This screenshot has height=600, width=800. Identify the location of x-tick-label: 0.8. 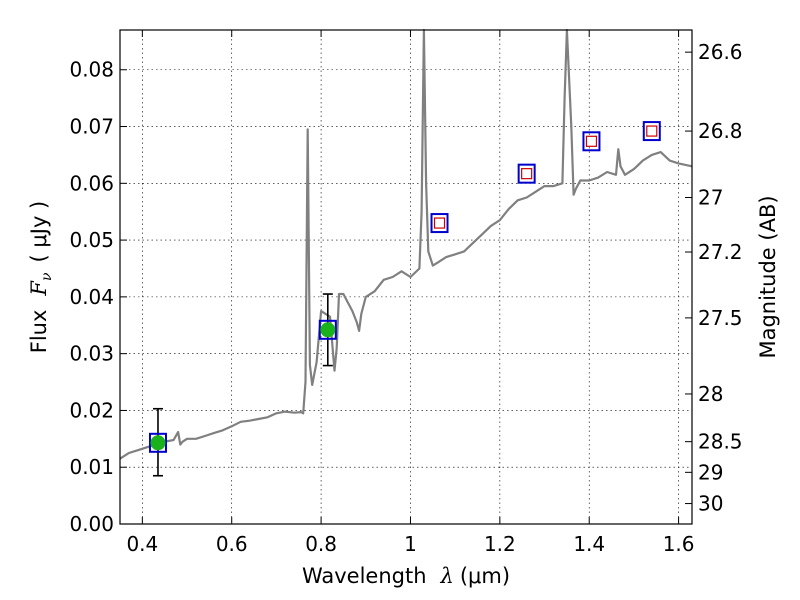
(321, 544).